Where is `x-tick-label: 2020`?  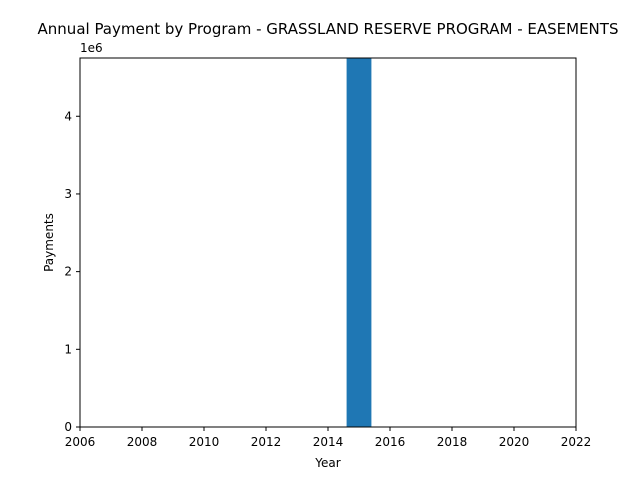 x-tick-label: 2020 is located at coordinates (514, 442).